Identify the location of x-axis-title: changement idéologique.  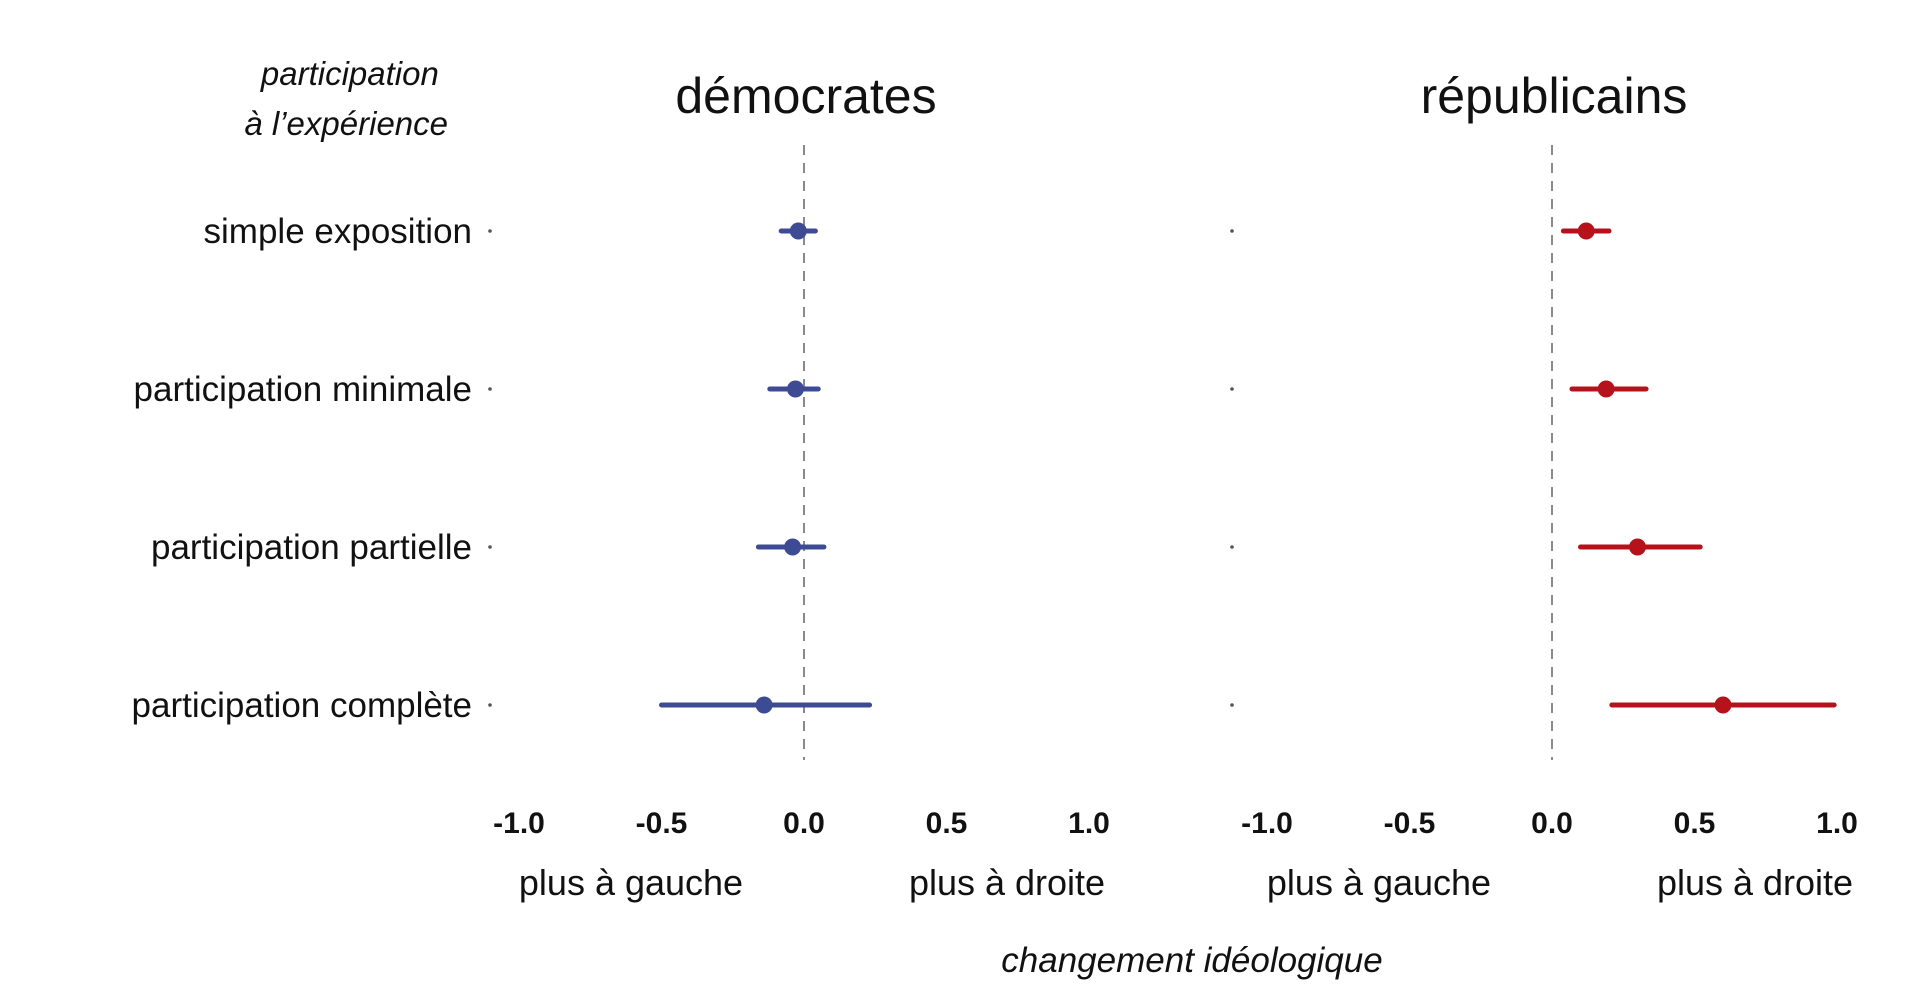
(1191, 960).